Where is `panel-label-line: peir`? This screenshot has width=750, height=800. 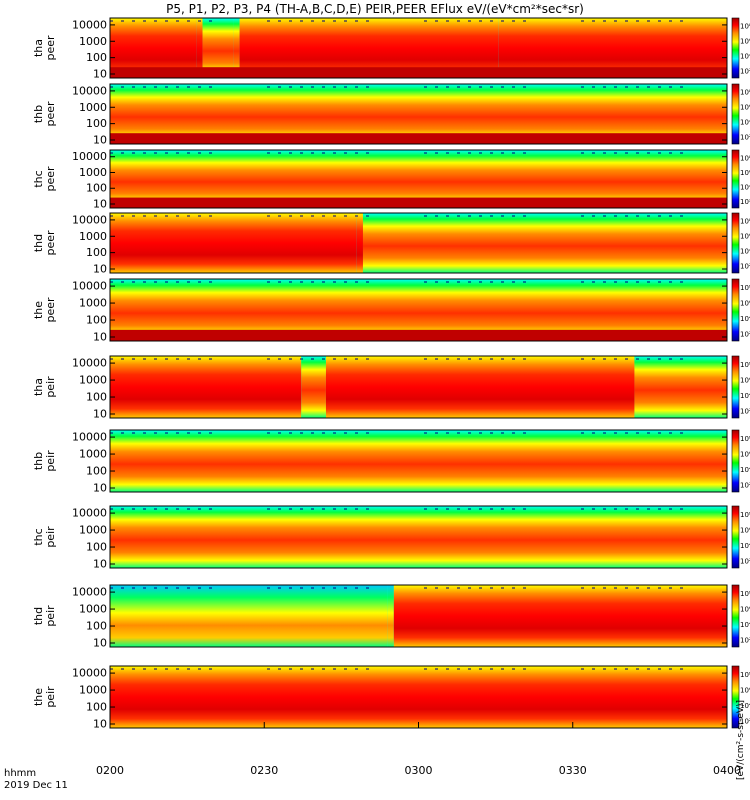
panel-label-line: peir is located at coordinates (50, 461).